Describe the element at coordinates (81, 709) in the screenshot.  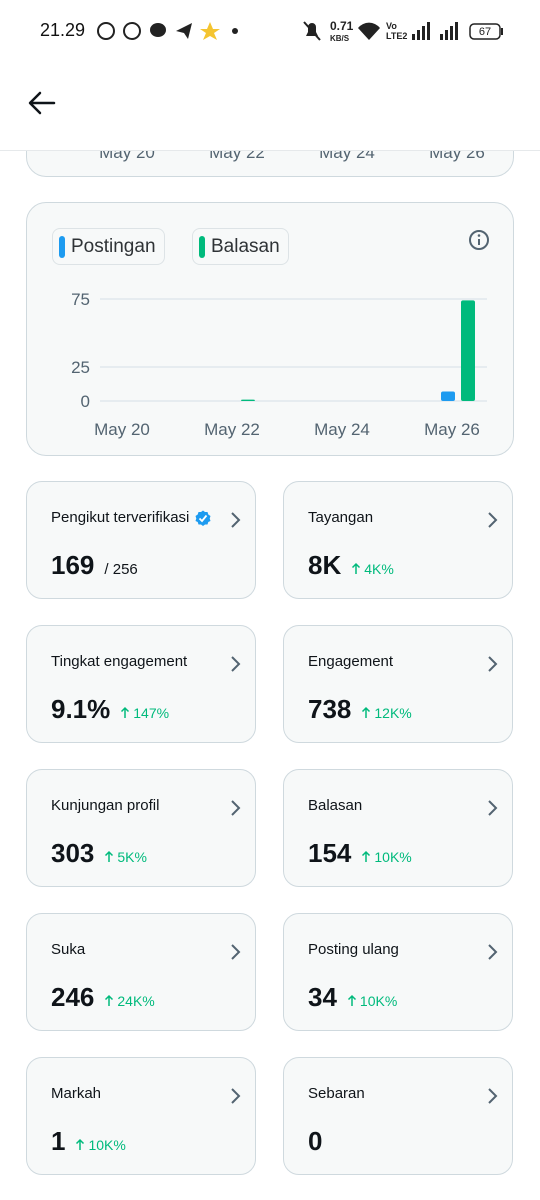
I see `stat-value-text: 9.1%` at that location.